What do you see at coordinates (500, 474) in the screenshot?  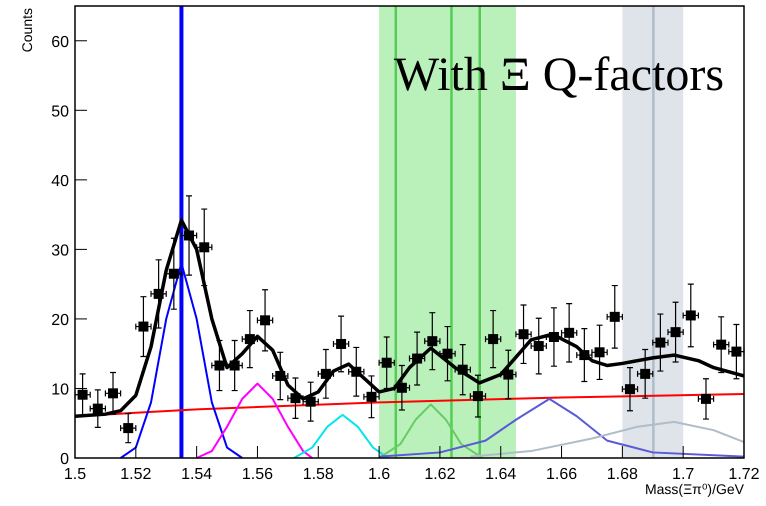 I see `x-tick-label: 1.64` at bounding box center [500, 474].